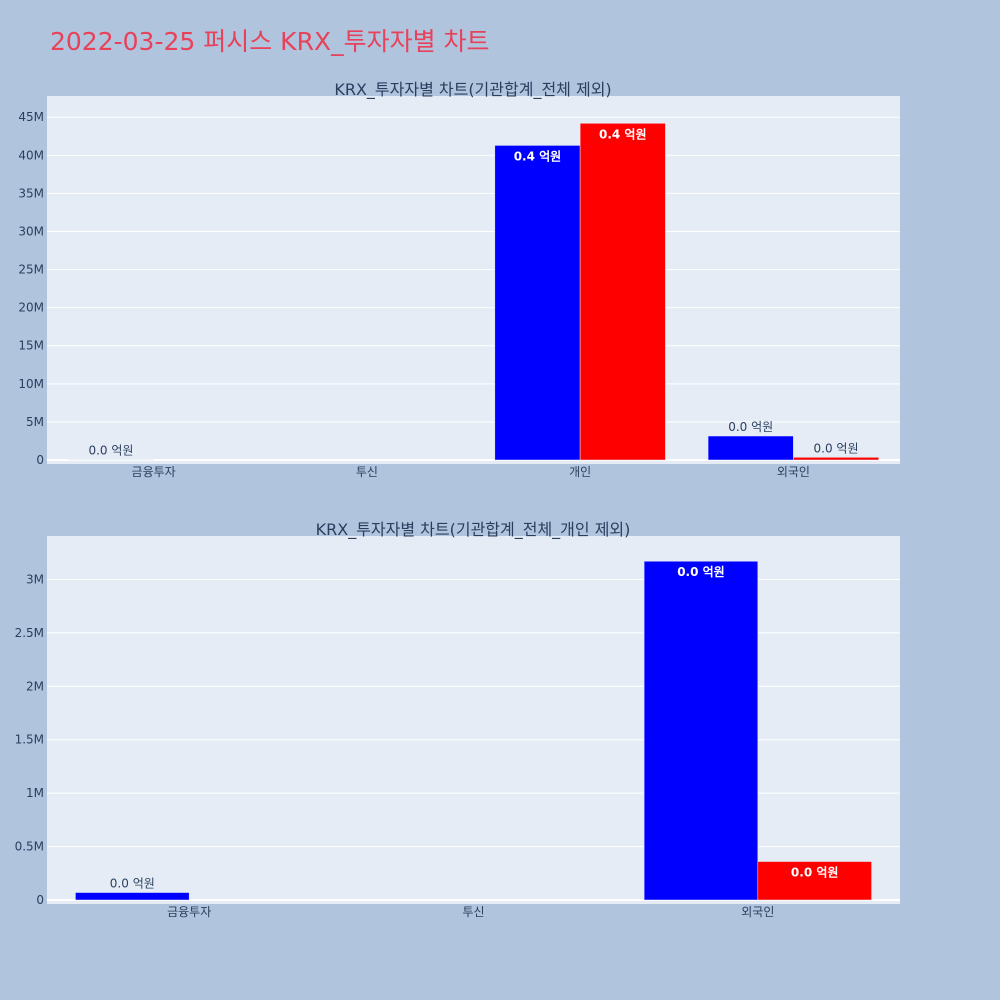  Describe the element at coordinates (31, 117) in the screenshot. I see `y-tick-label: 45M` at that location.